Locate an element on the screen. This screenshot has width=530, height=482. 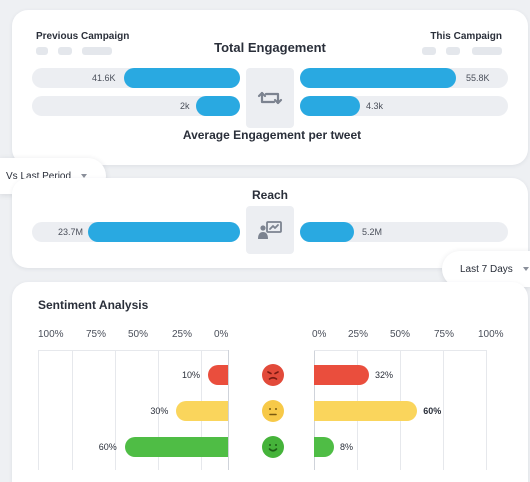
avg-engagement-title: Average Engagement per tweet is located at coordinates (272, 135).